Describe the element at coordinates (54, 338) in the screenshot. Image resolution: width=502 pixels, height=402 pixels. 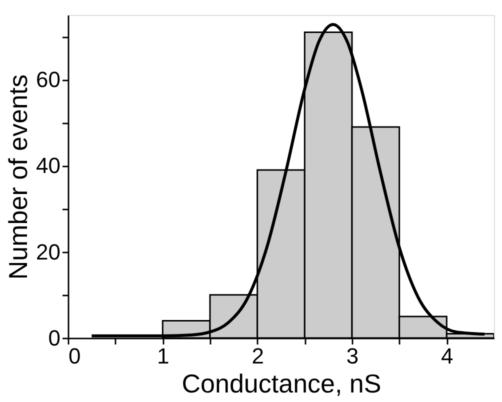
I see `y-tick-label: 0` at that location.